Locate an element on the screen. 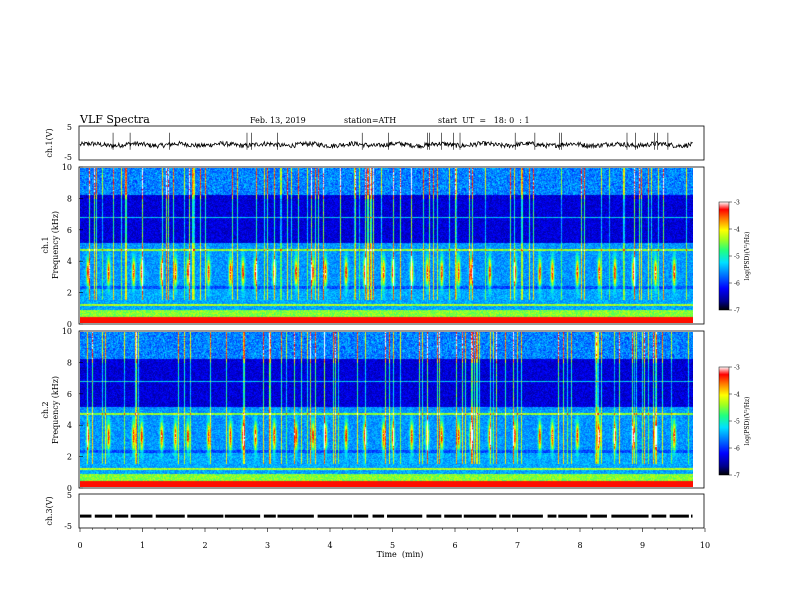 This screenshot has width=792, height=612. ch3-ytick-bottom: -5 is located at coordinates (68, 526).